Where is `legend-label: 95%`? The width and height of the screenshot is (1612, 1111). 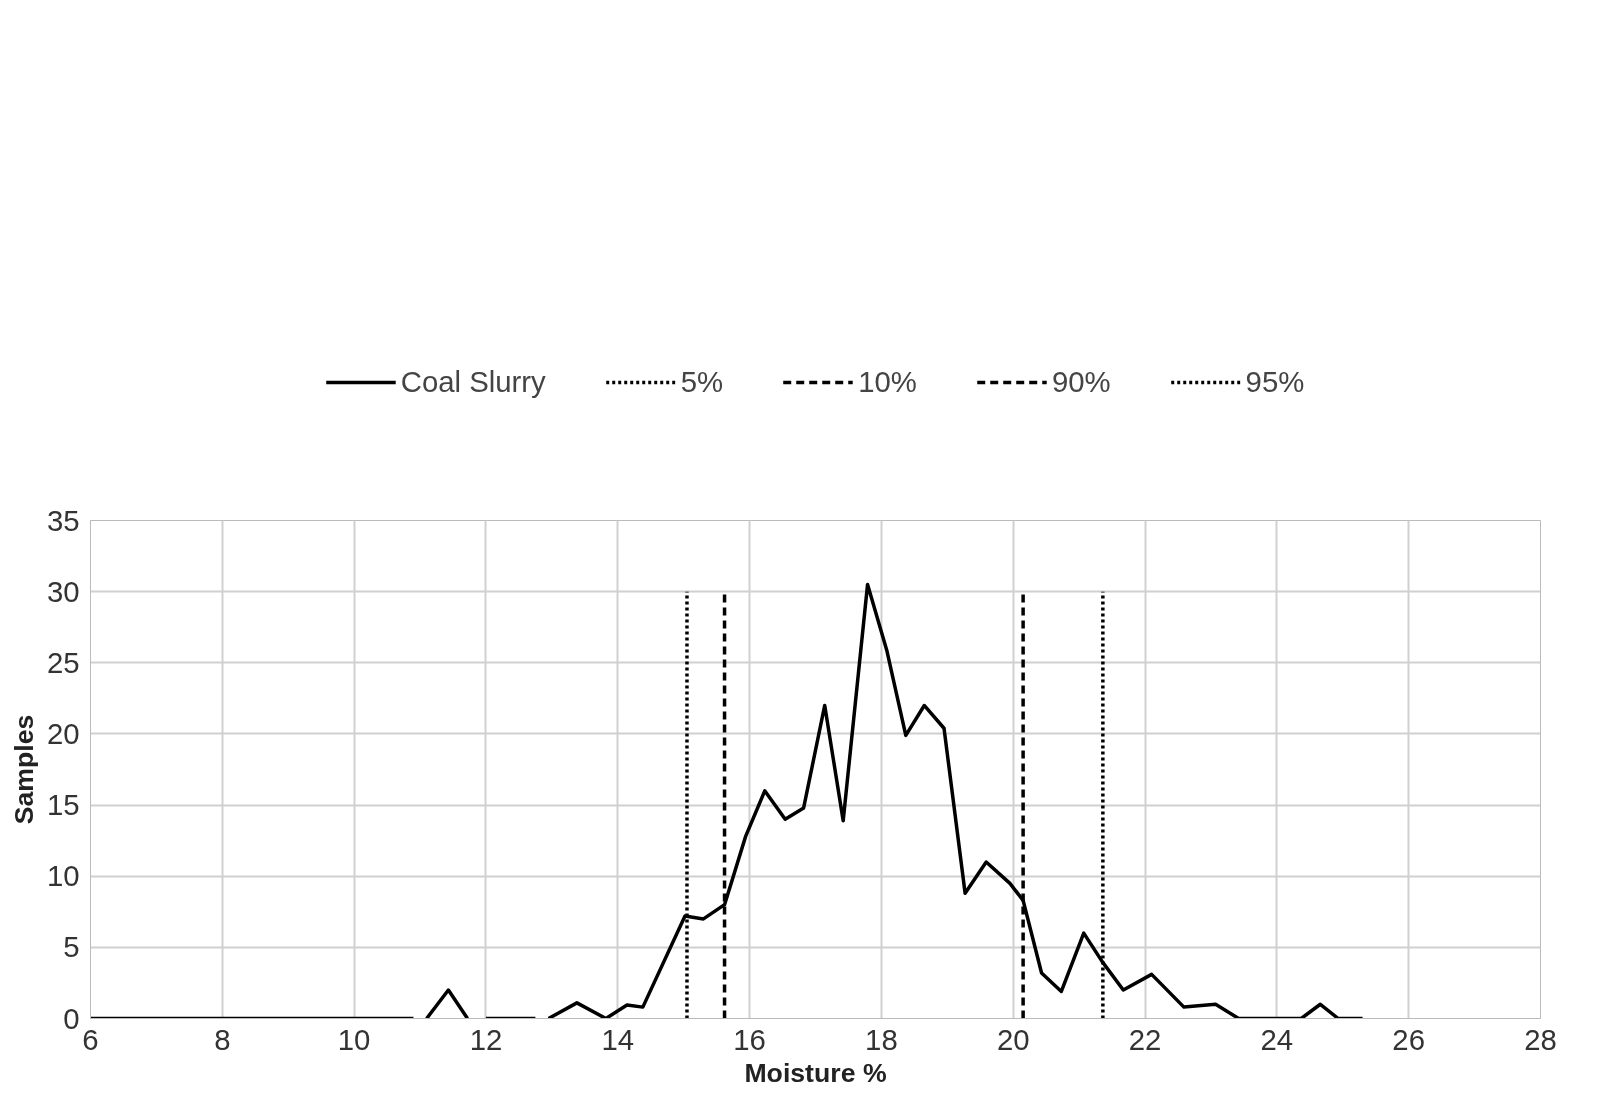 legend-label: 95% is located at coordinates (1275, 381).